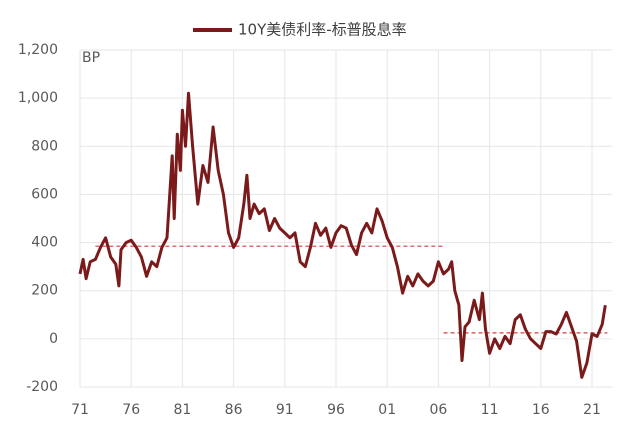 The image size is (635, 427). I want to click on unit-label: BP, so click(91, 58).